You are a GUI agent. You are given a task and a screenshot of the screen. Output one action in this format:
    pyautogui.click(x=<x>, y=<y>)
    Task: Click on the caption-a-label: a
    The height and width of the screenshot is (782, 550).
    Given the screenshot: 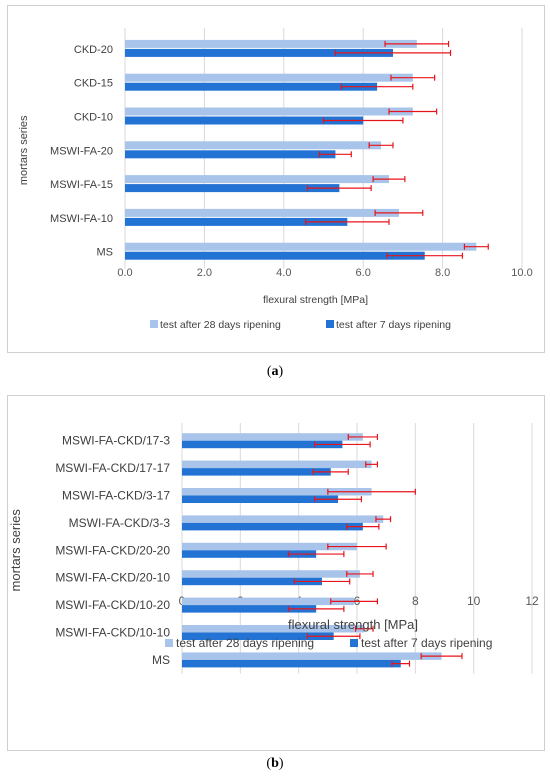 What is the action you would take?
    pyautogui.click(x=275, y=371)
    